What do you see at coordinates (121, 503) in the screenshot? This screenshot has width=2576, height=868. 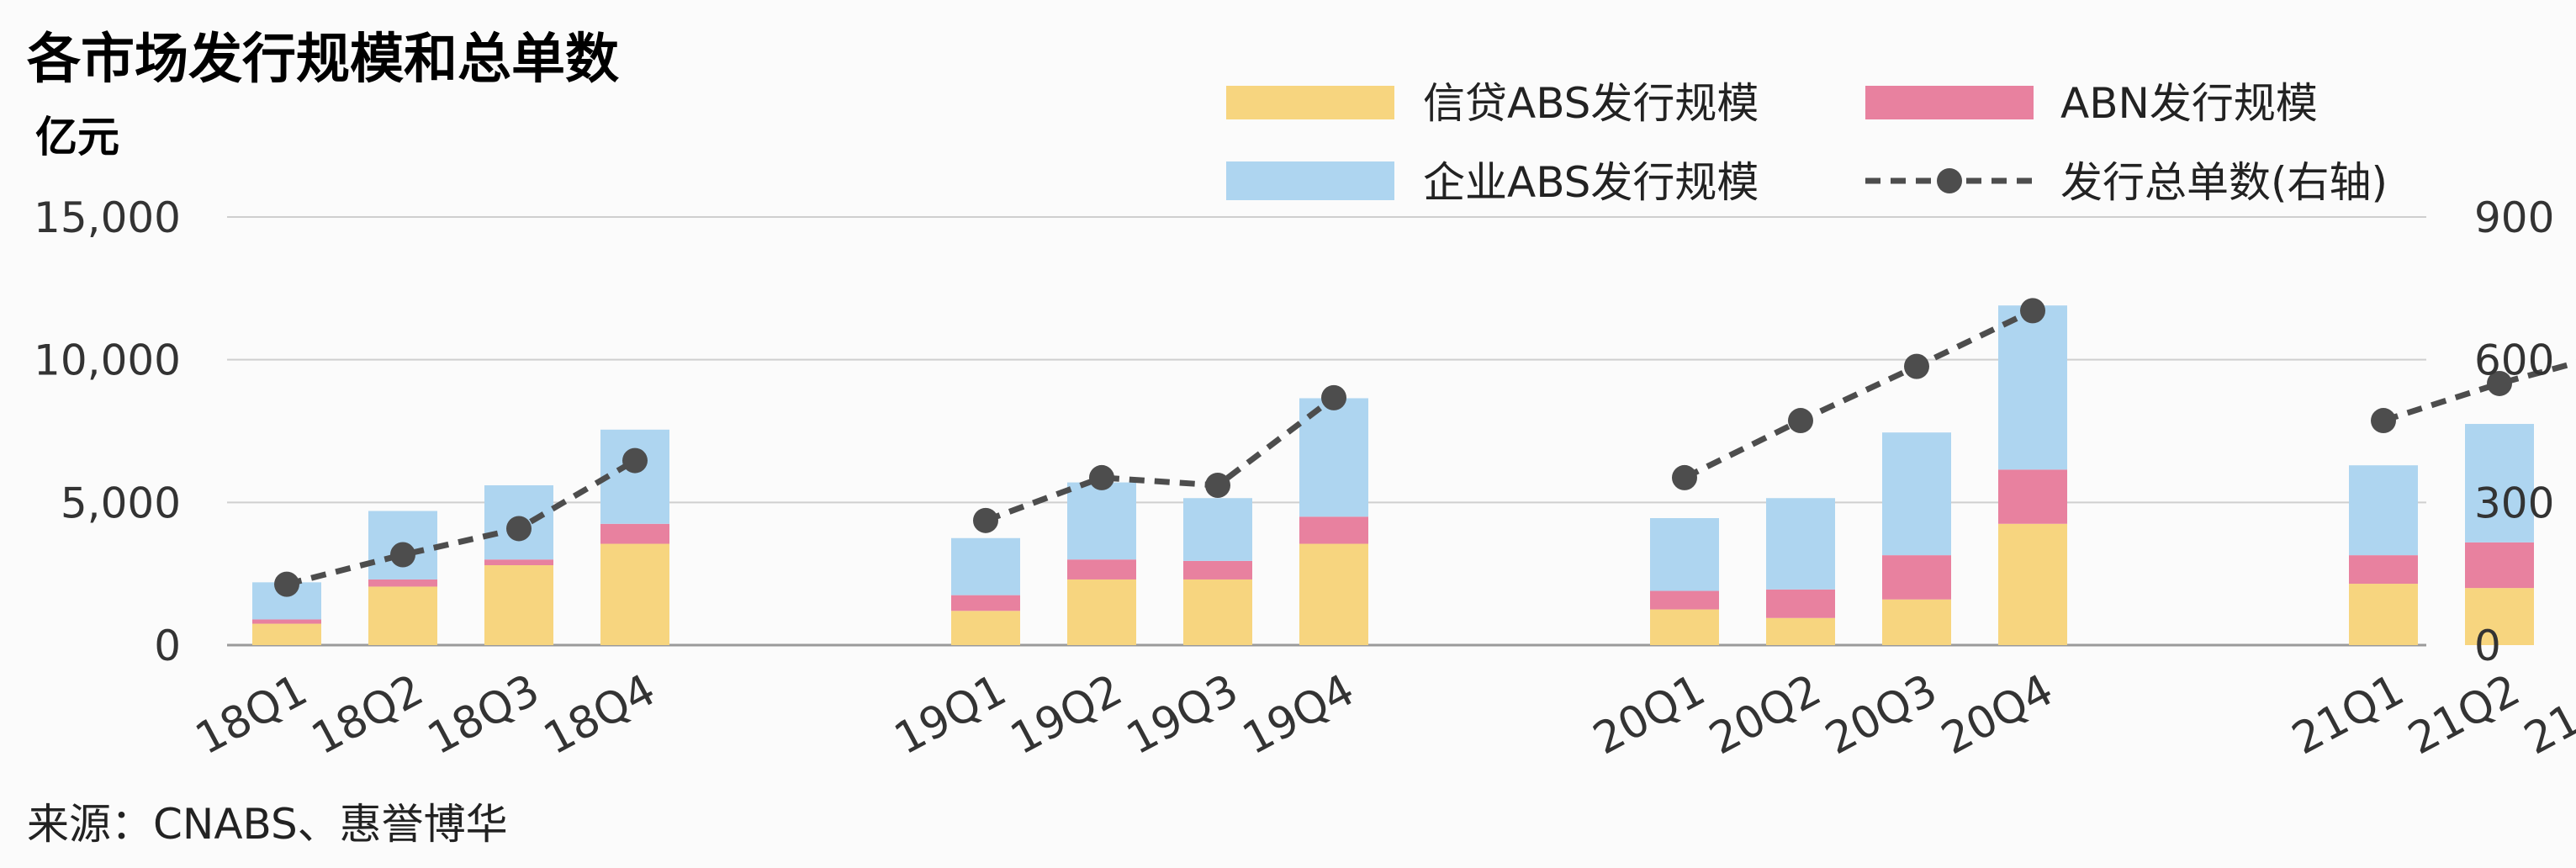 I see `y-tick-label: 5,000` at bounding box center [121, 503].